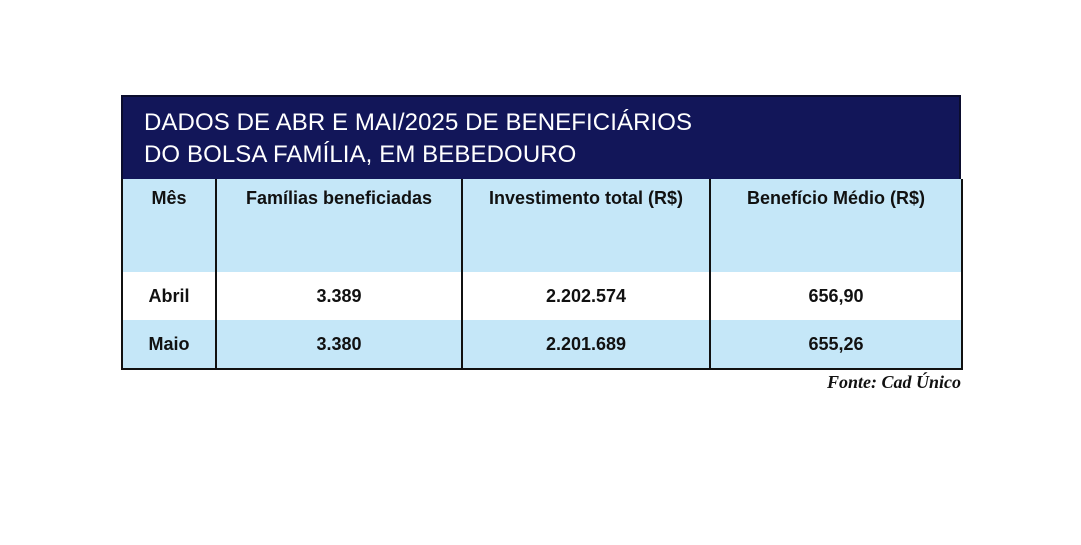 The width and height of the screenshot is (1081, 545). Describe the element at coordinates (585, 225) in the screenshot. I see `header-investment: Investimento total (R$)` at that location.